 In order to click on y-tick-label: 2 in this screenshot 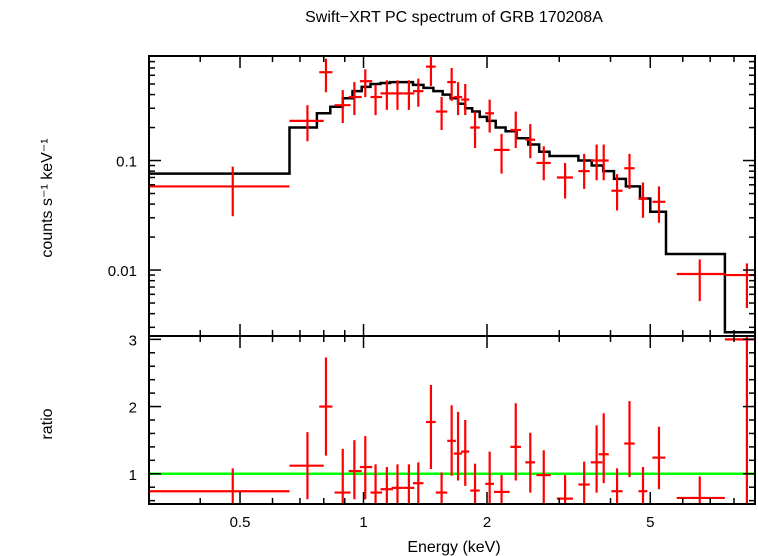, I will do `click(133, 408)`.